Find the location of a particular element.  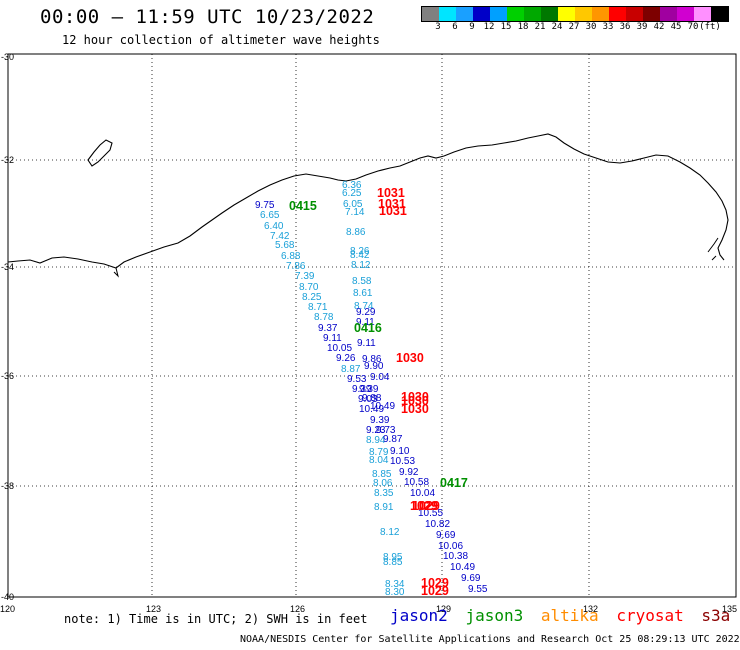

color-scale-label: 33 is located at coordinates (608, 27).